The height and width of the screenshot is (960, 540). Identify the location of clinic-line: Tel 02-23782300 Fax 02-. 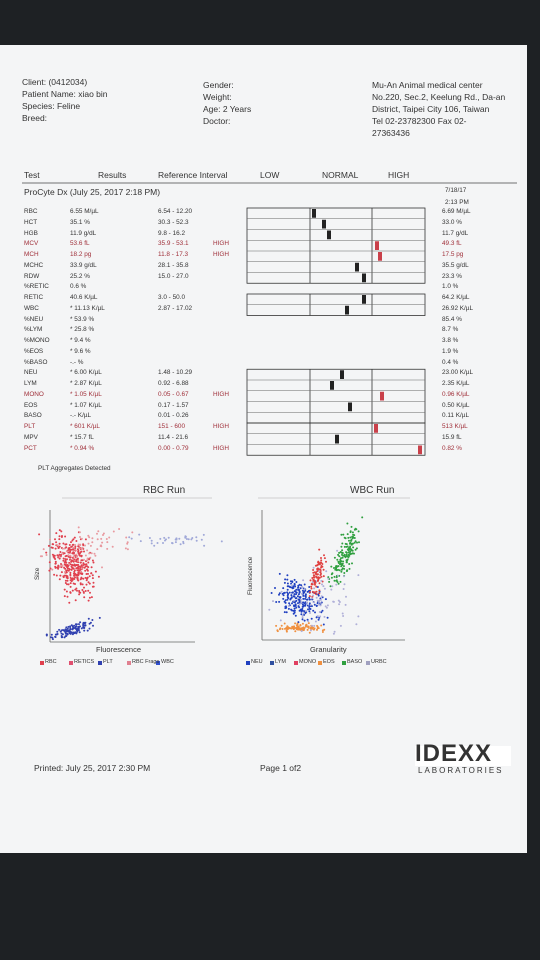
(419, 121).